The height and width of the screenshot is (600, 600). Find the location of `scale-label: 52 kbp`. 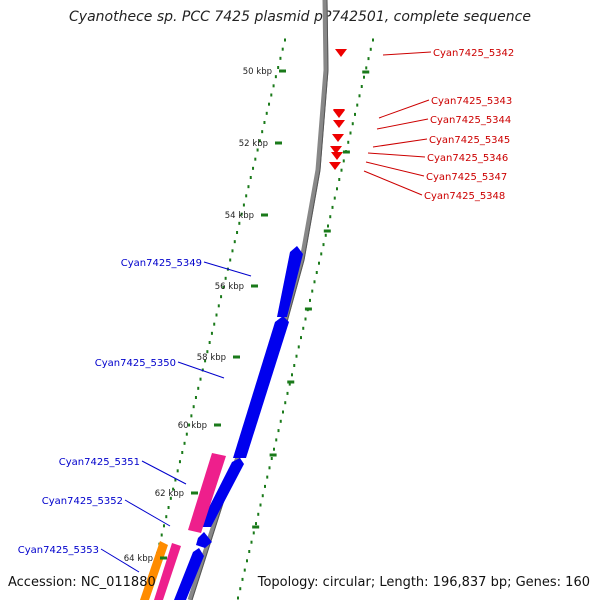

scale-label: 52 kbp is located at coordinates (253, 144).